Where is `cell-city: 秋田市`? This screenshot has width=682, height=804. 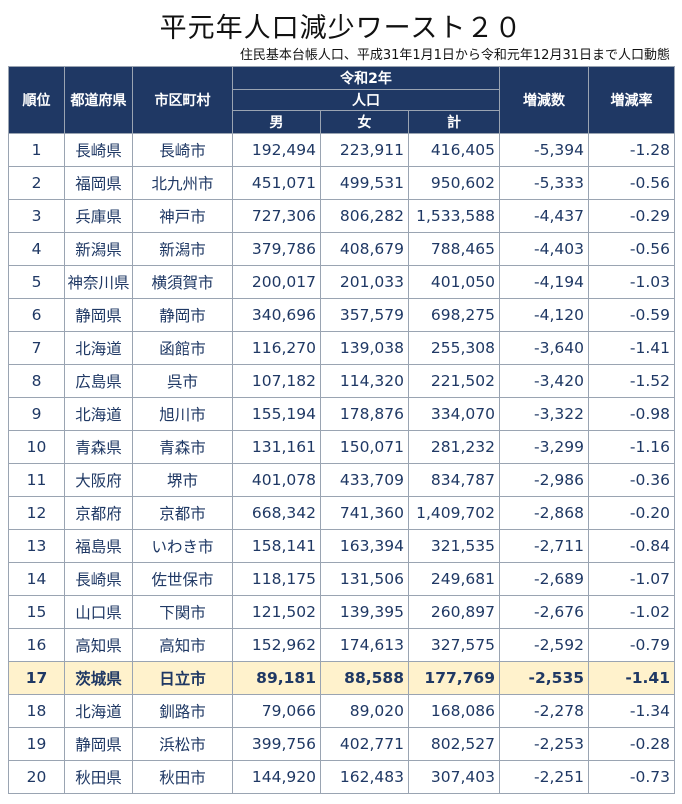
cell-city: 秋田市 is located at coordinates (182, 777).